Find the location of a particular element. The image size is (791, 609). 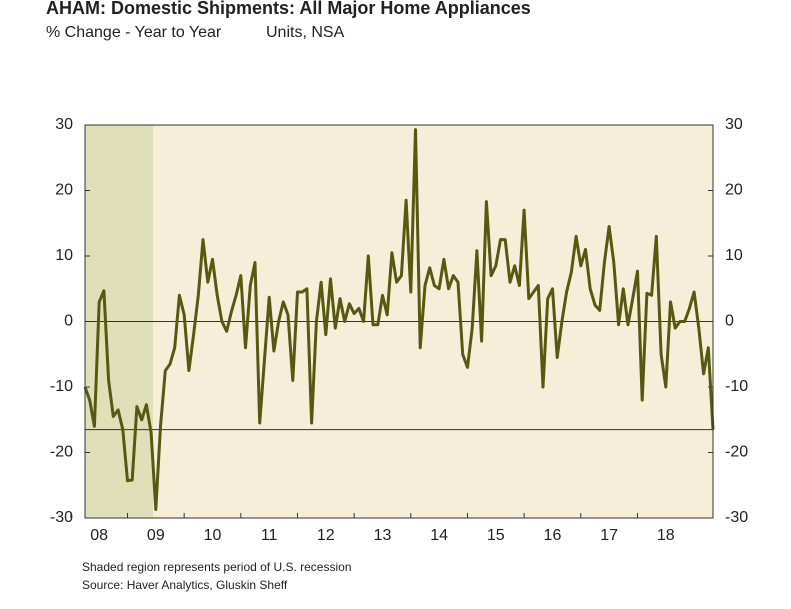

y-tick-label: -30 is located at coordinates (61, 517).